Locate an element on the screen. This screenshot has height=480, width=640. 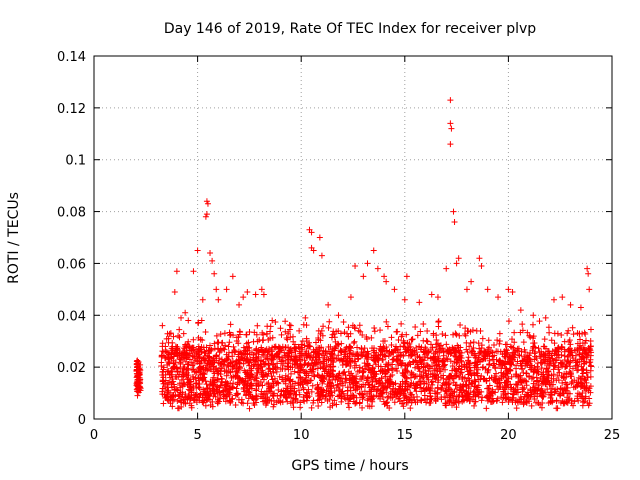
y-tick-label: 0.14 is located at coordinates (71, 57).